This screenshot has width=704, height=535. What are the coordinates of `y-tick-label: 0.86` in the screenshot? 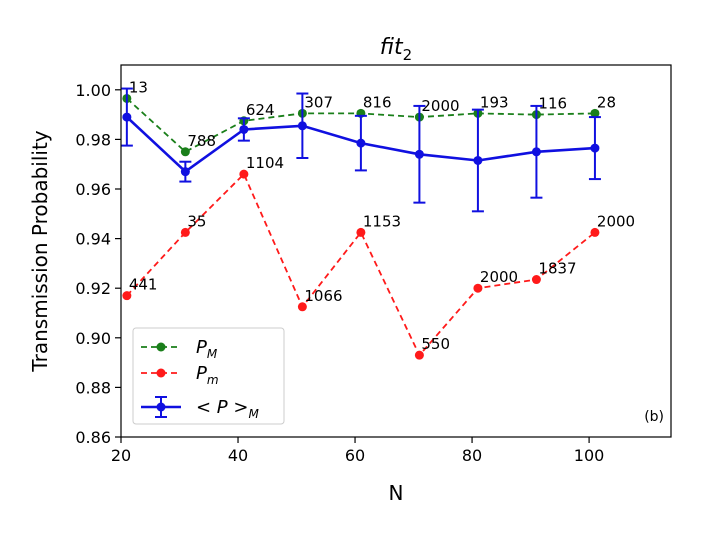 It's located at (93, 437).